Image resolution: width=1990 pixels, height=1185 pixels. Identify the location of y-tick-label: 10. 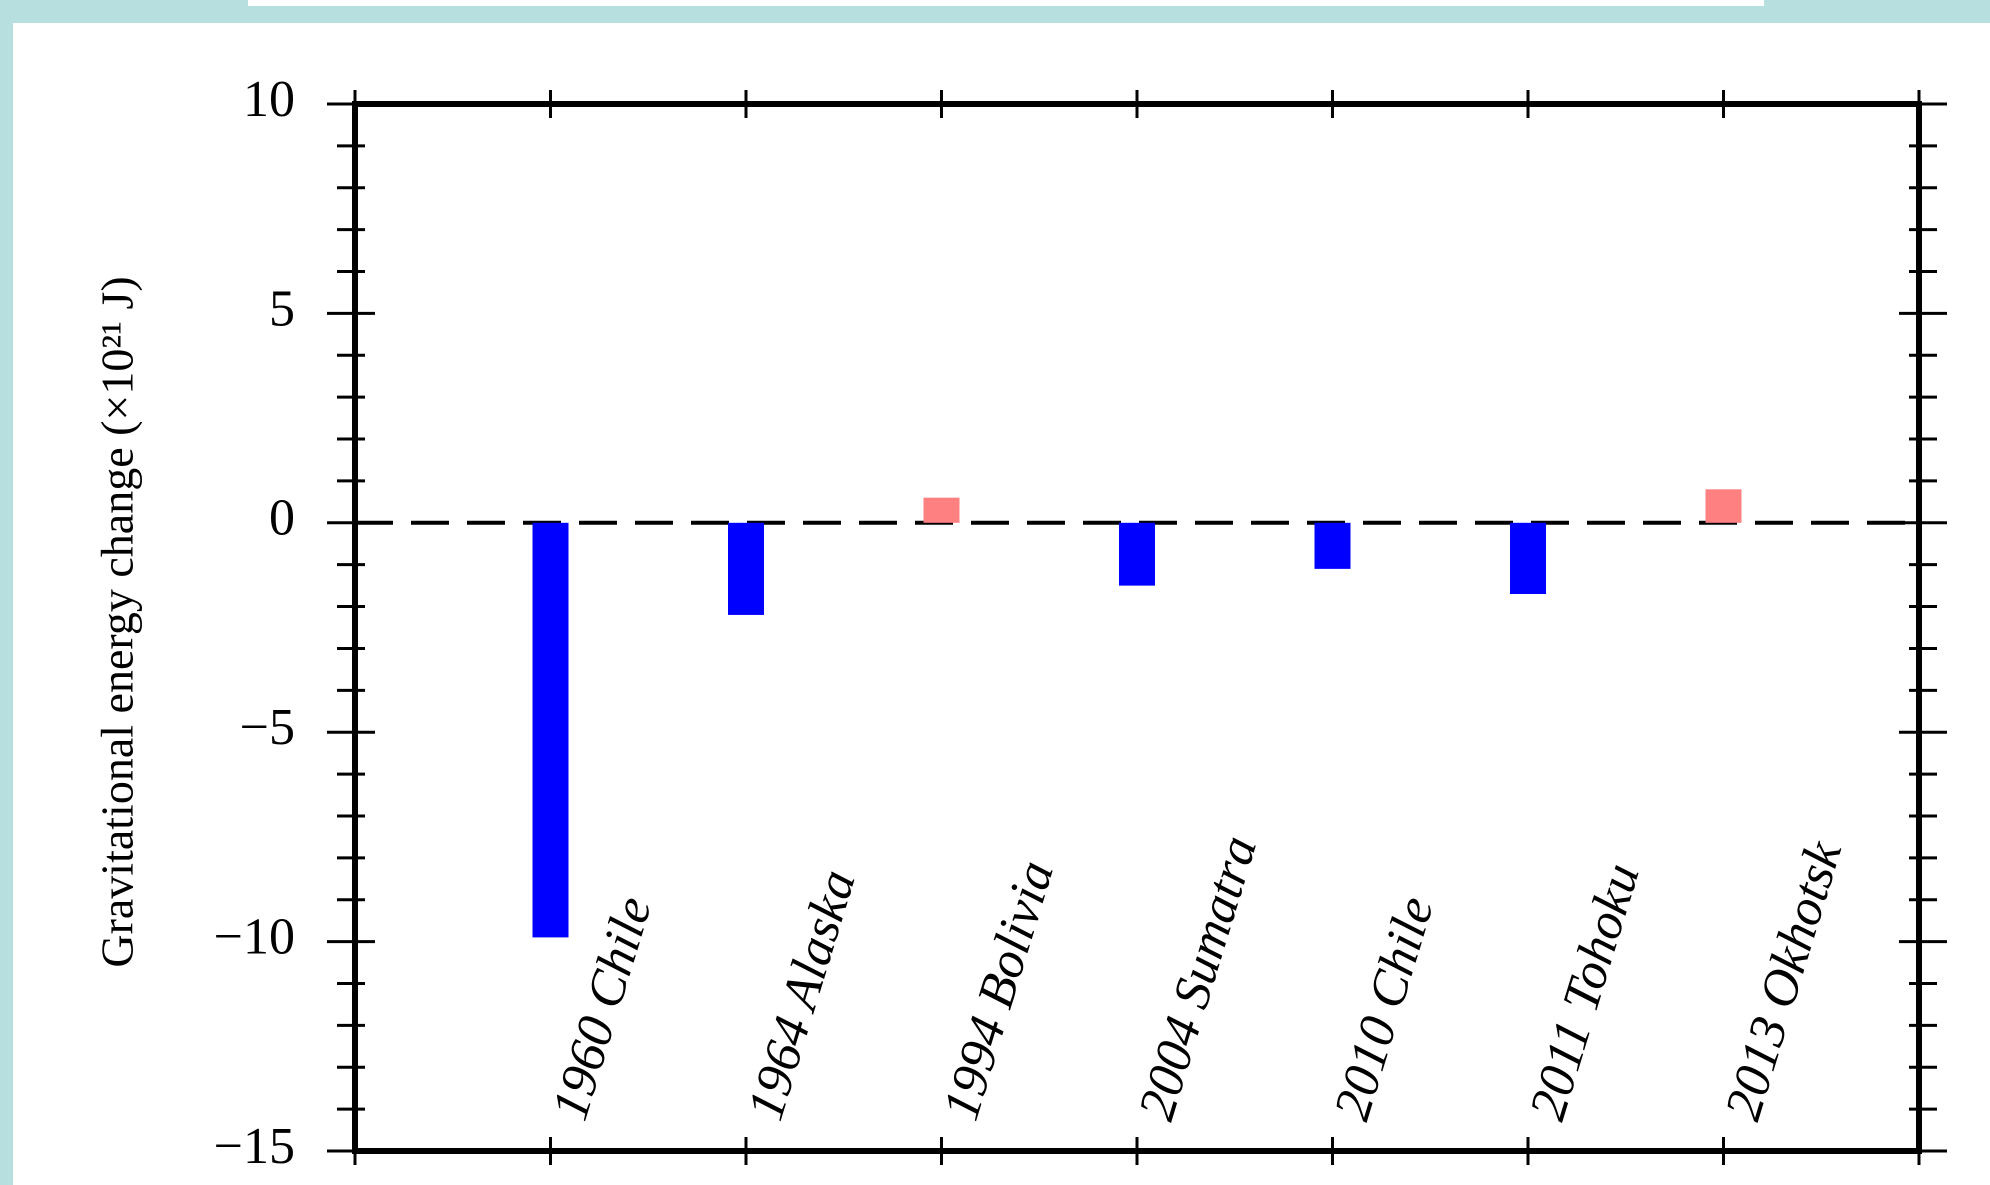
(269, 99).